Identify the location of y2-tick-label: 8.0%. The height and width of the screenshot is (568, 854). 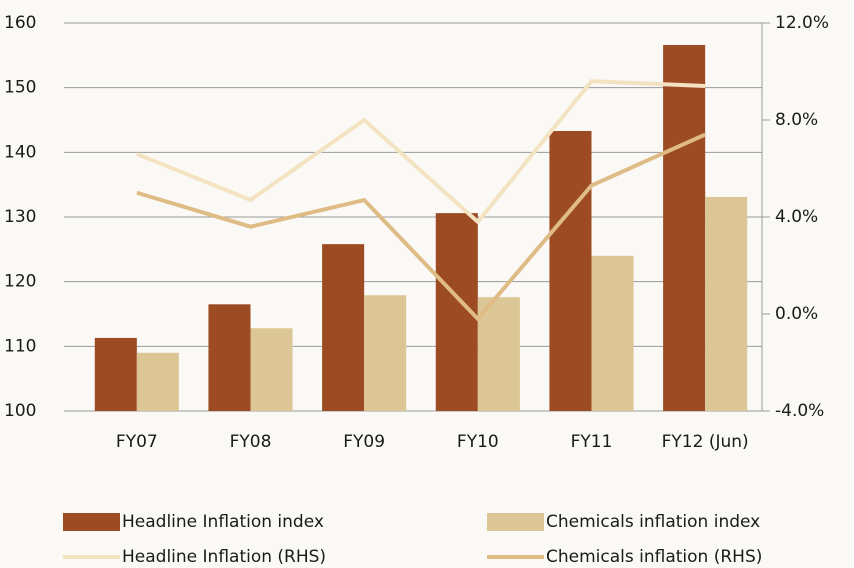
(796, 120).